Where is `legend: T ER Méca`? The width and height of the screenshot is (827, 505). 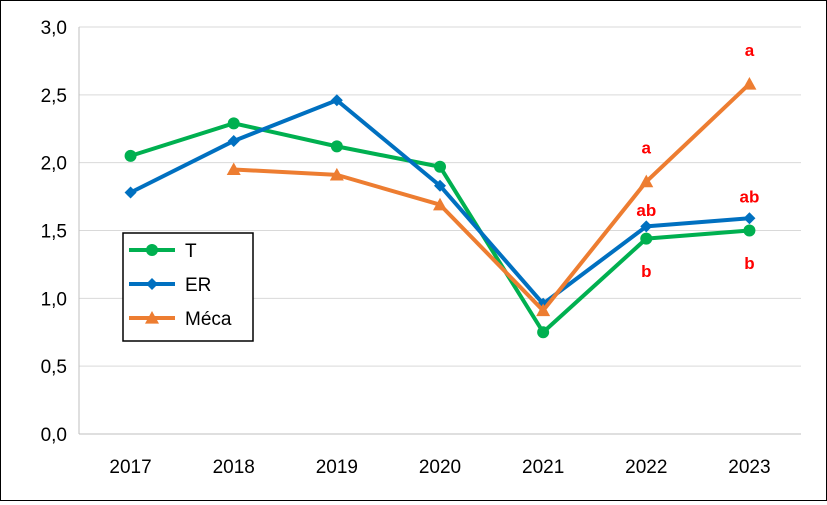
legend: T ER Méca is located at coordinates (188, 287).